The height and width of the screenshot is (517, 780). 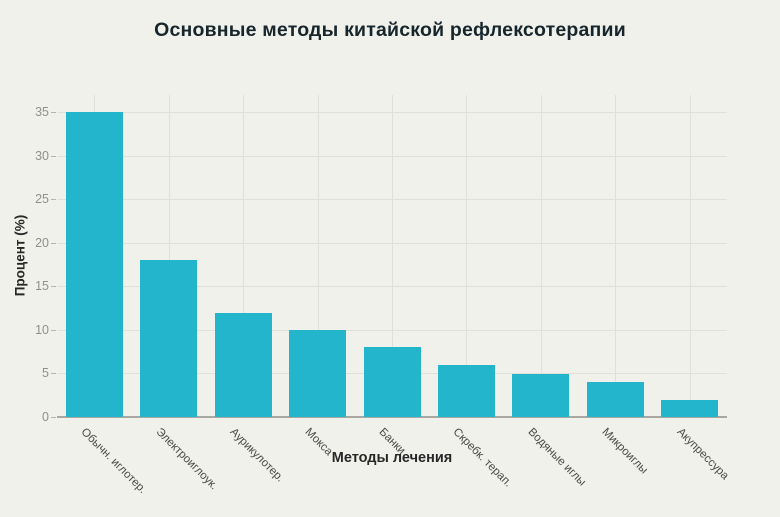 What do you see at coordinates (42, 155) in the screenshot?
I see `y-tick-label: 30` at bounding box center [42, 155].